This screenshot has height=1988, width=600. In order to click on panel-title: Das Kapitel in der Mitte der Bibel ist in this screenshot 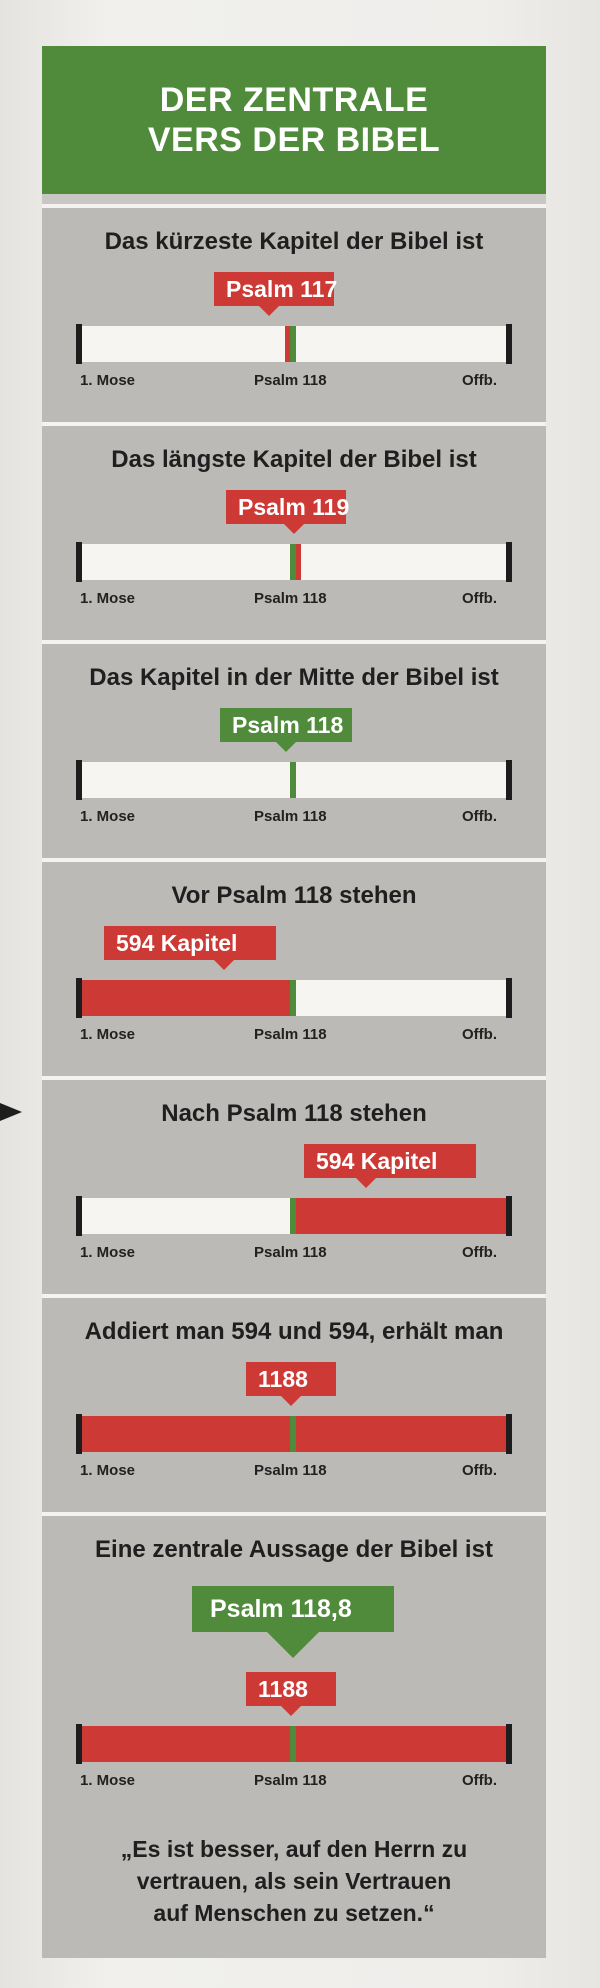, I will do `click(294, 677)`.